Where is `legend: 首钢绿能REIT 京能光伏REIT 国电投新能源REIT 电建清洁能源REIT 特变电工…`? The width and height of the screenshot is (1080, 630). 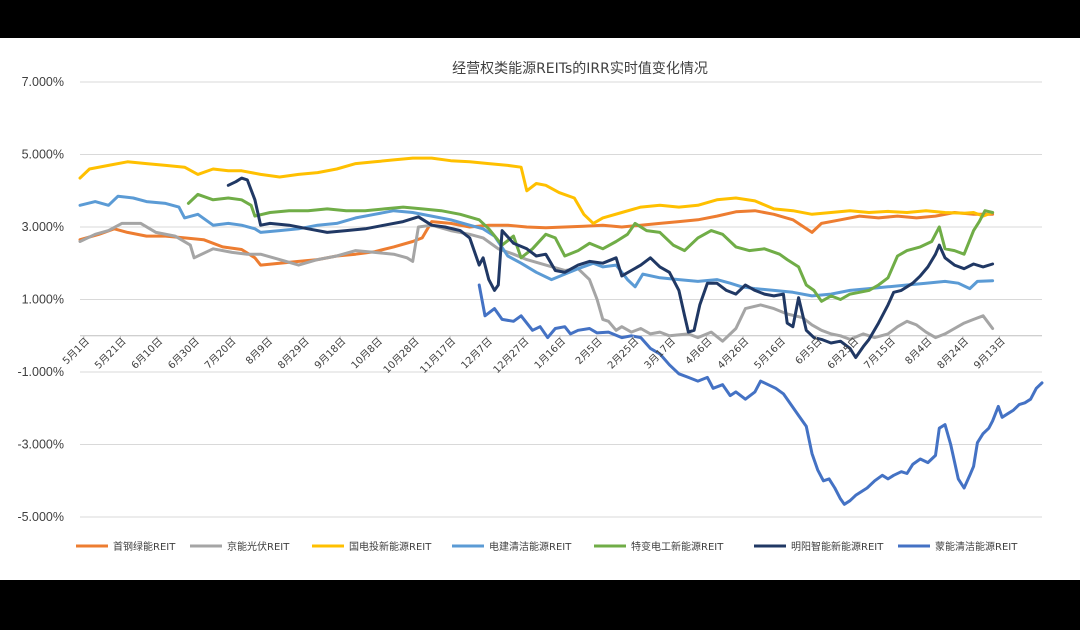
legend: 首钢绿能REIT 京能光伏REIT 国电投新能源REIT 电建清洁能源REIT 特变电工… is located at coordinates (547, 546).